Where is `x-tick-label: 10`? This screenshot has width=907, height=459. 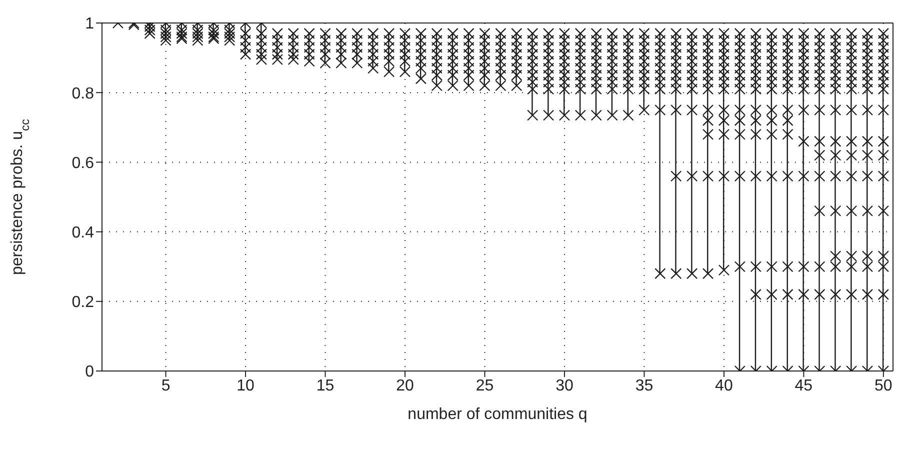 x-tick-label: 10 is located at coordinates (245, 385).